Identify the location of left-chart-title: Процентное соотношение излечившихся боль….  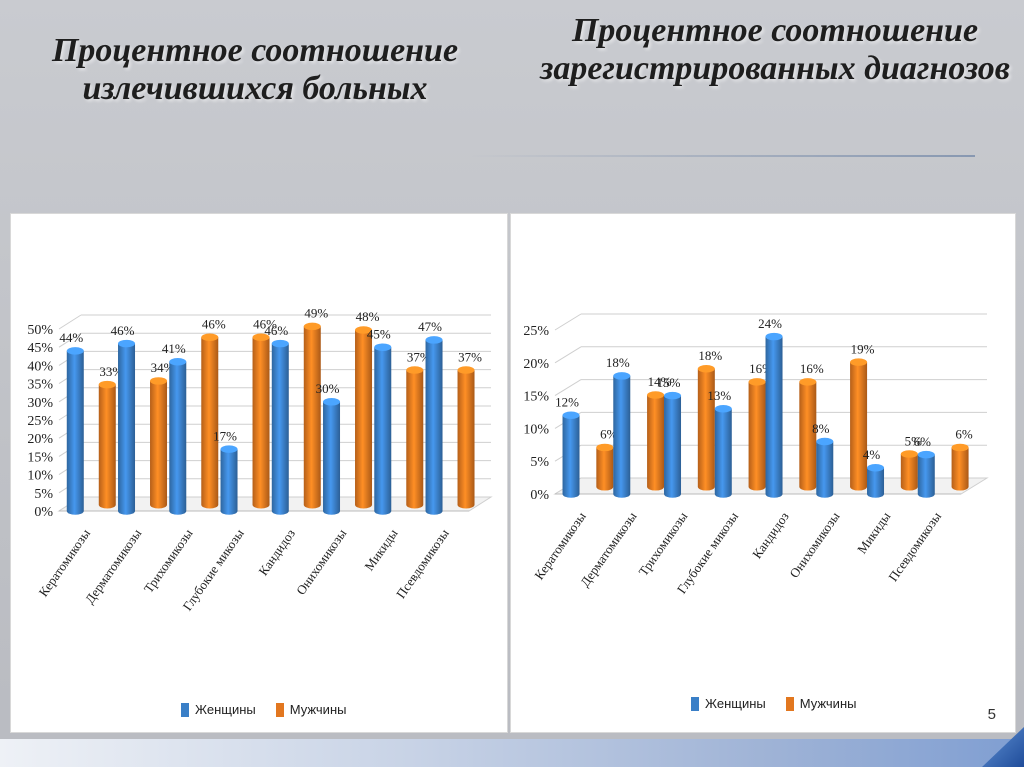
(255, 70).